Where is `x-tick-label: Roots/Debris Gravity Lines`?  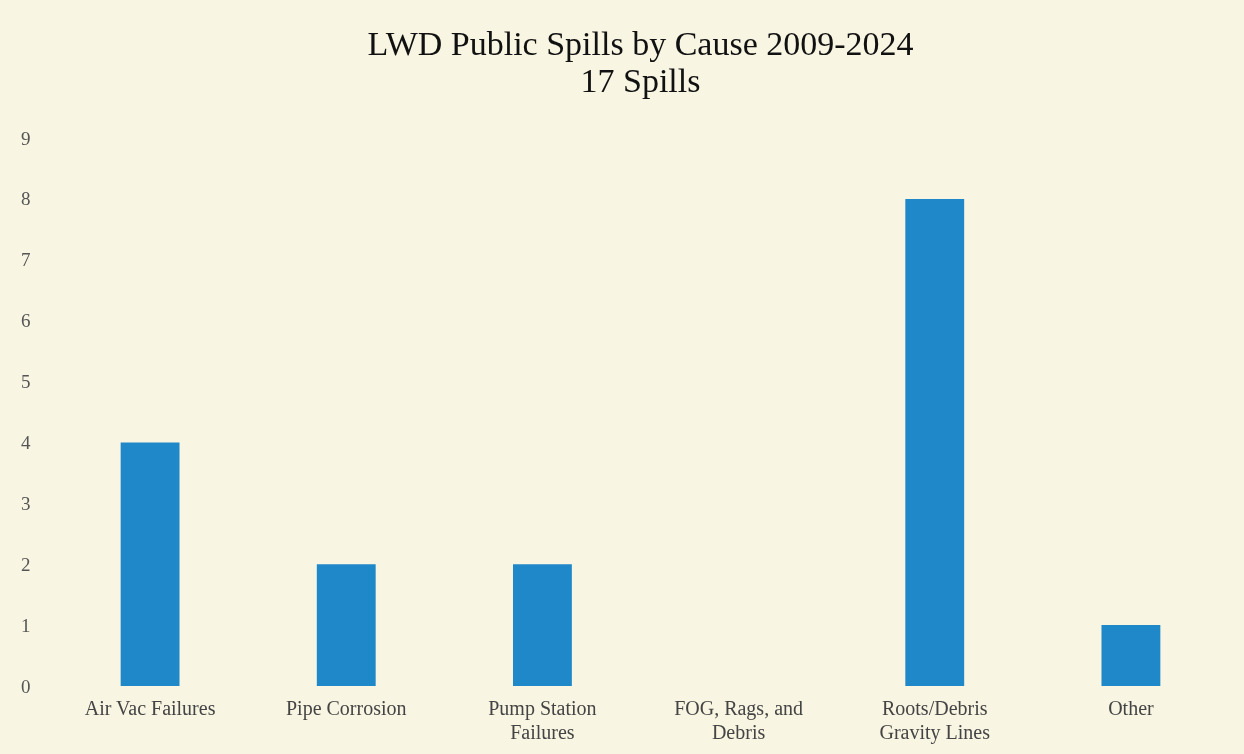
x-tick-label: Roots/Debris Gravity Lines is located at coordinates (935, 720).